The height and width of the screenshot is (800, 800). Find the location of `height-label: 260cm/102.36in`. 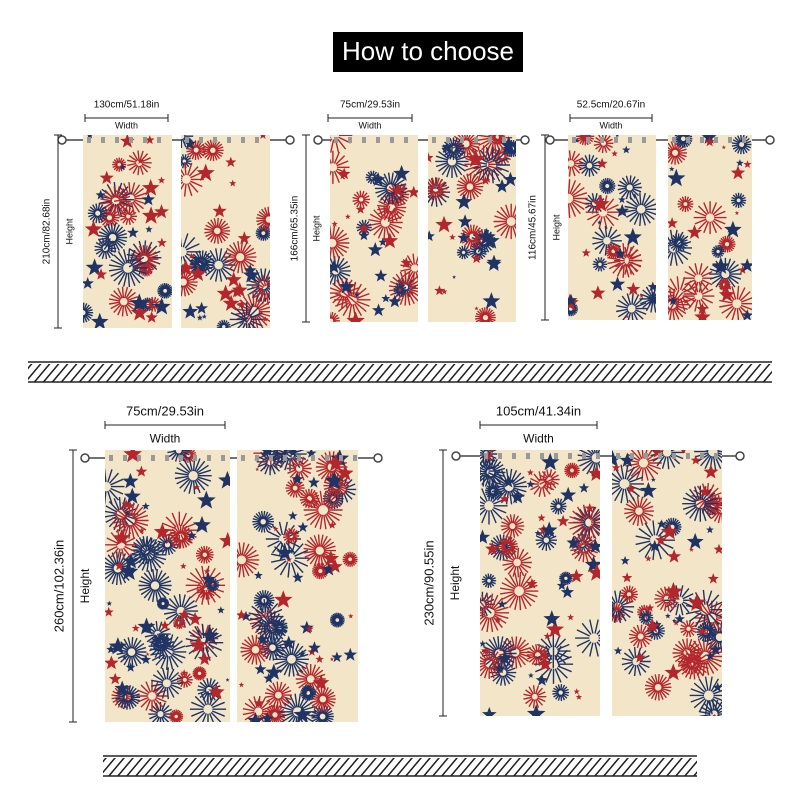

height-label: 260cm/102.36in is located at coordinates (58, 586).